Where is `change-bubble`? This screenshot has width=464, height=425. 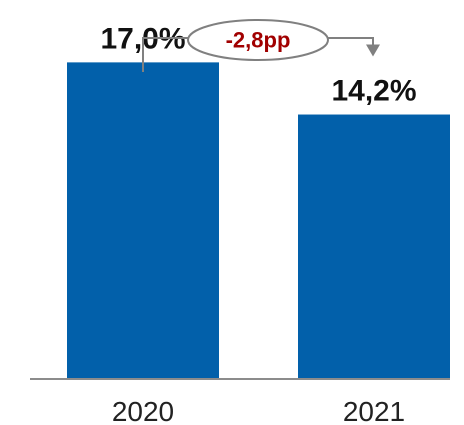
change-bubble is located at coordinates (258, 40).